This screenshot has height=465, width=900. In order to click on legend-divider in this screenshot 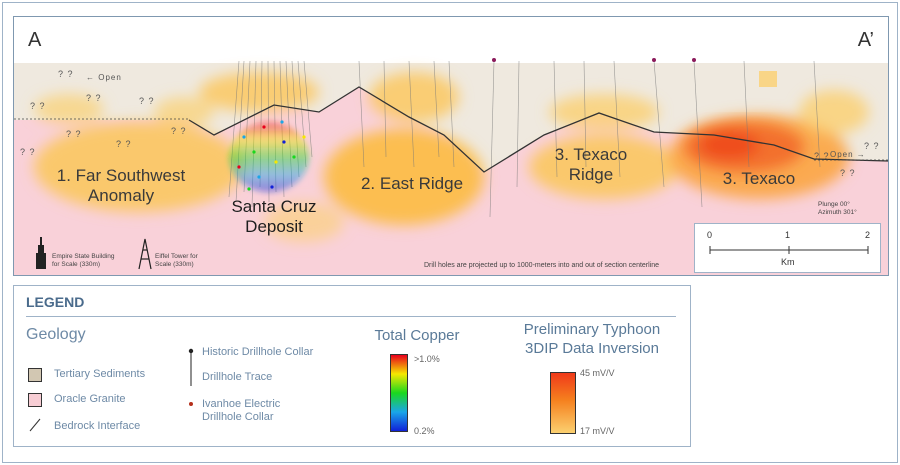, I will do `click(351, 316)`.